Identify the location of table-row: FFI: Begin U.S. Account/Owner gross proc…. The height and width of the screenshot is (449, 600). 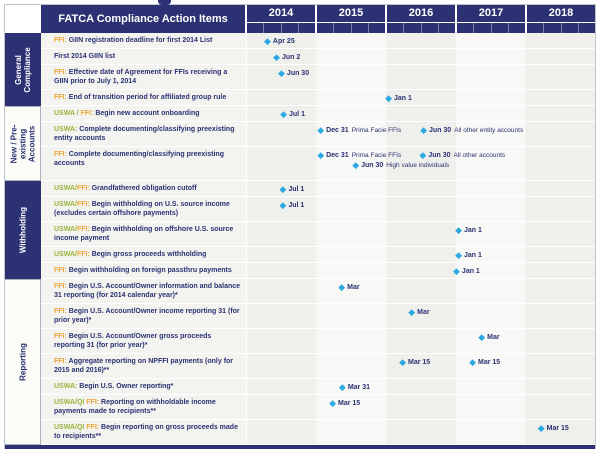
(318, 341).